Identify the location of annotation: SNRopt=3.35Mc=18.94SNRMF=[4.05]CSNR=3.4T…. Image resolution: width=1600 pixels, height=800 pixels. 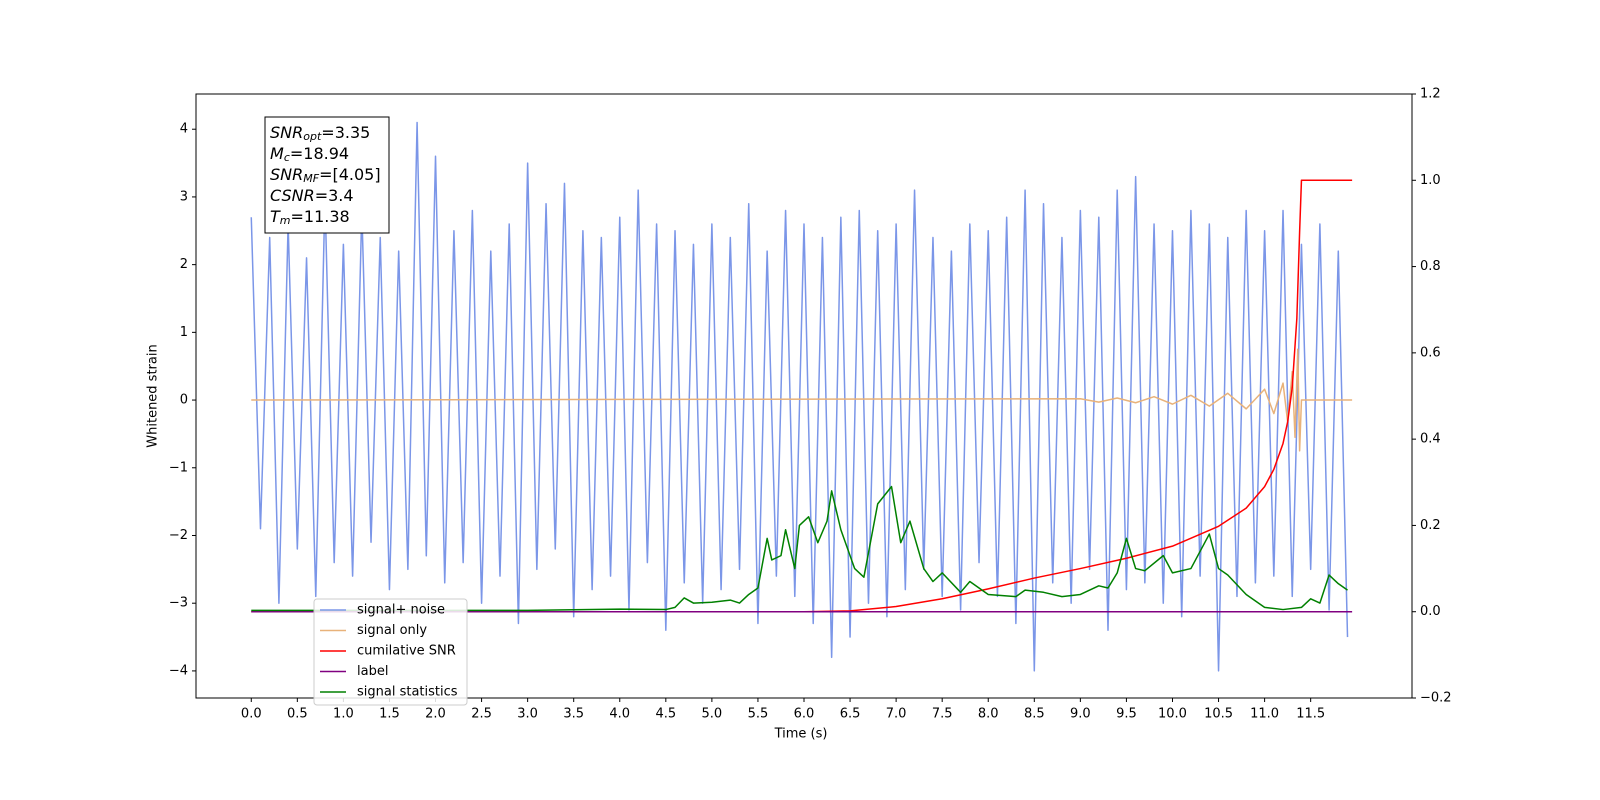
(325, 175).